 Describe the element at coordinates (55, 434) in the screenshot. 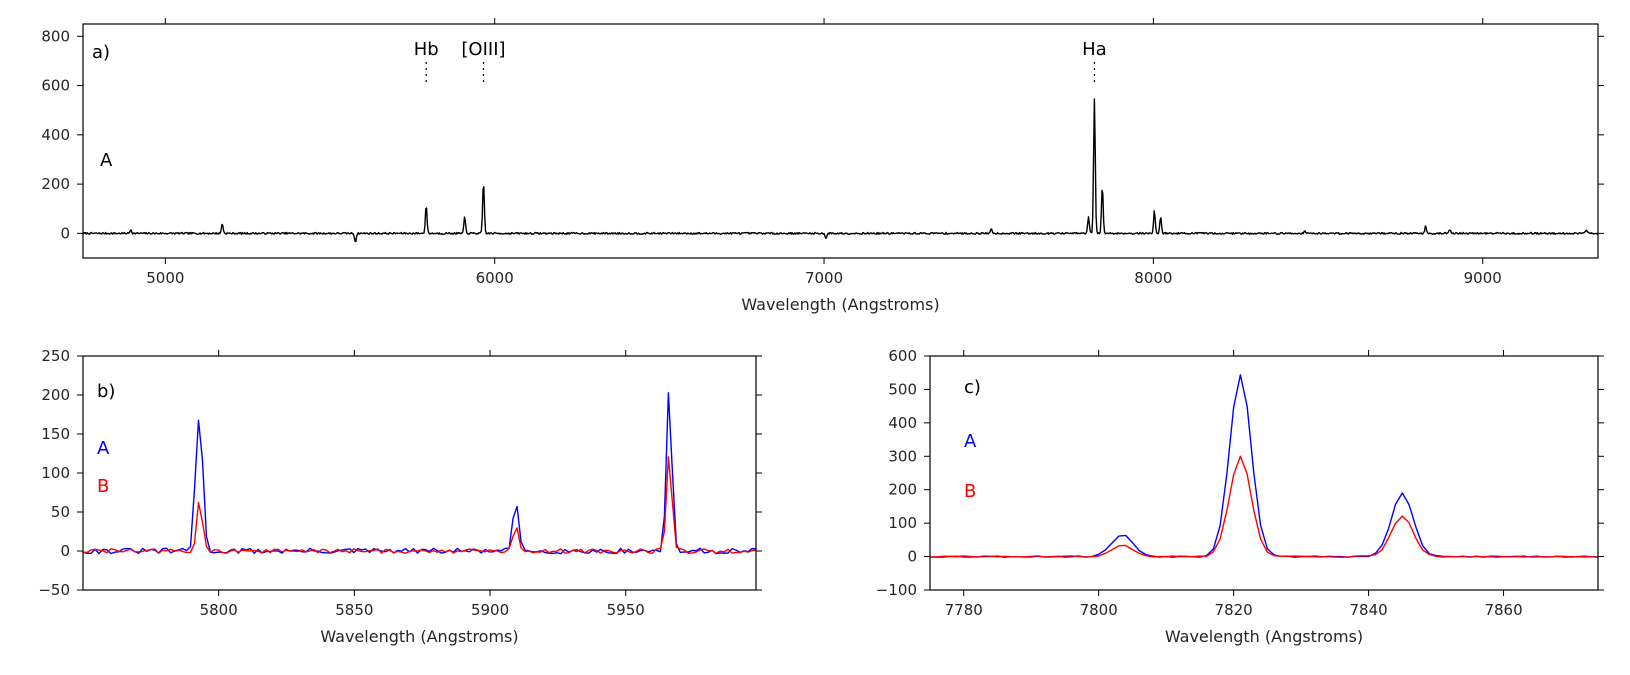

I see `y-tick-label: 150` at that location.